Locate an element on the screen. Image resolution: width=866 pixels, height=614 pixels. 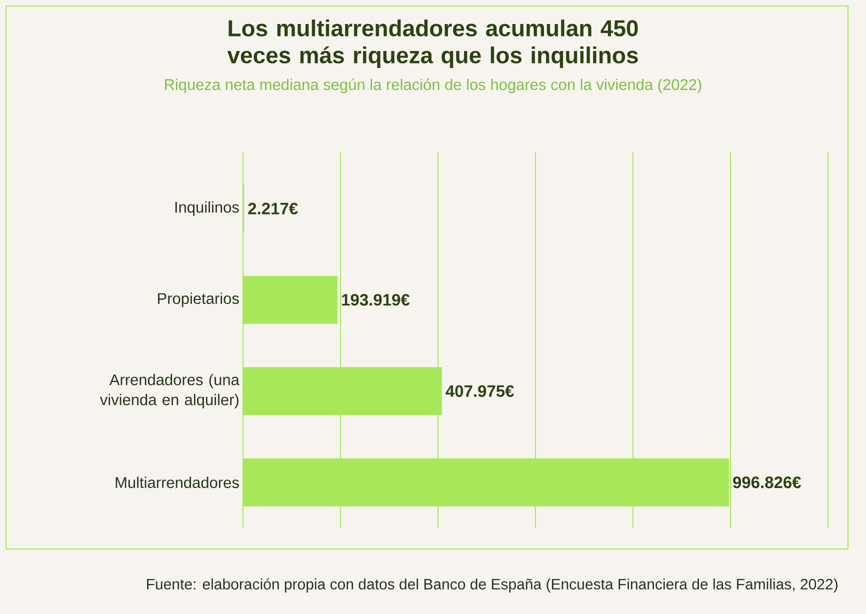
data-label: 2.217€ is located at coordinates (273, 208).